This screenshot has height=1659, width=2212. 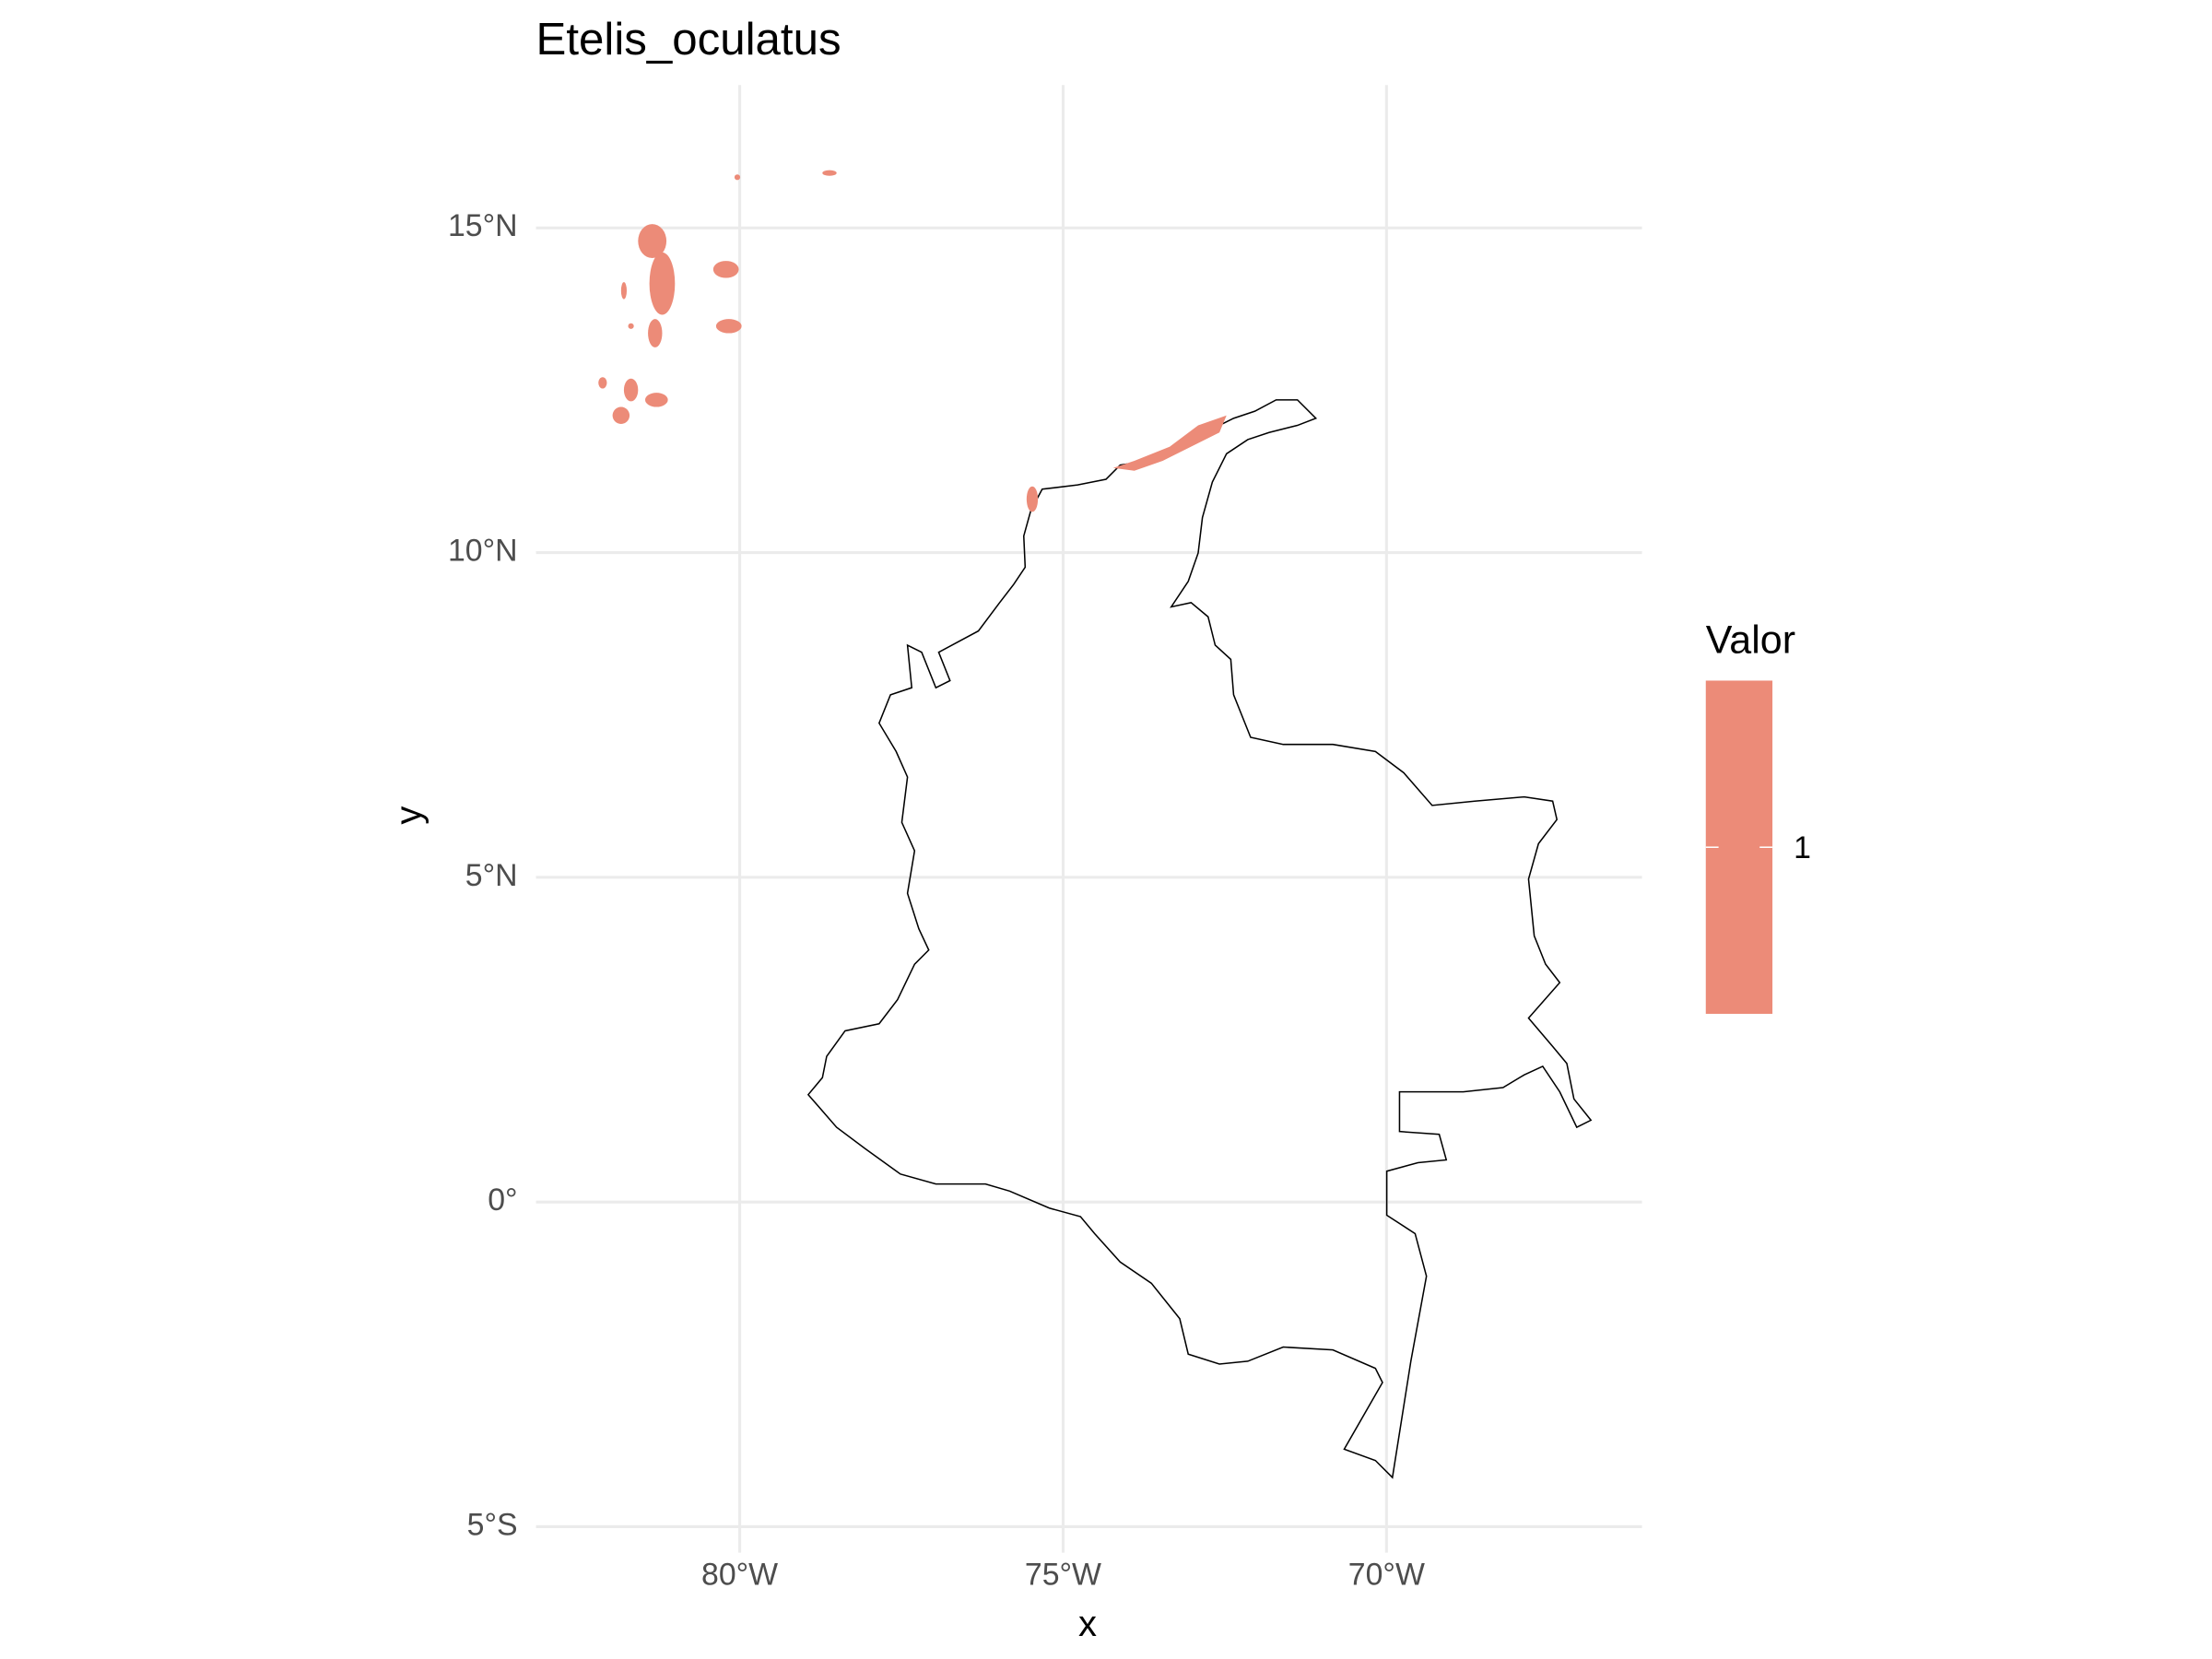 What do you see at coordinates (483, 225) in the screenshot?
I see `y-tick-label: 15°N` at bounding box center [483, 225].